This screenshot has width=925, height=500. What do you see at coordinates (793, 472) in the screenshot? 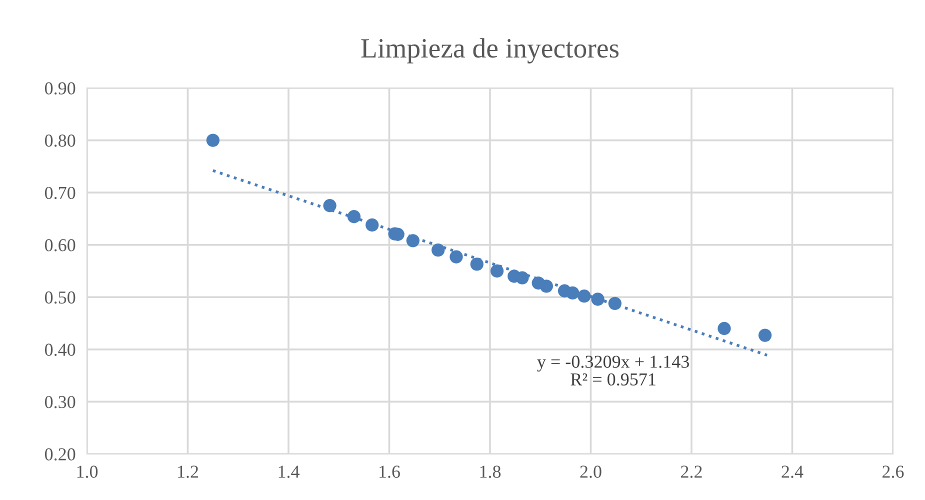
I see `x-tick-label: 2.4` at bounding box center [793, 472].